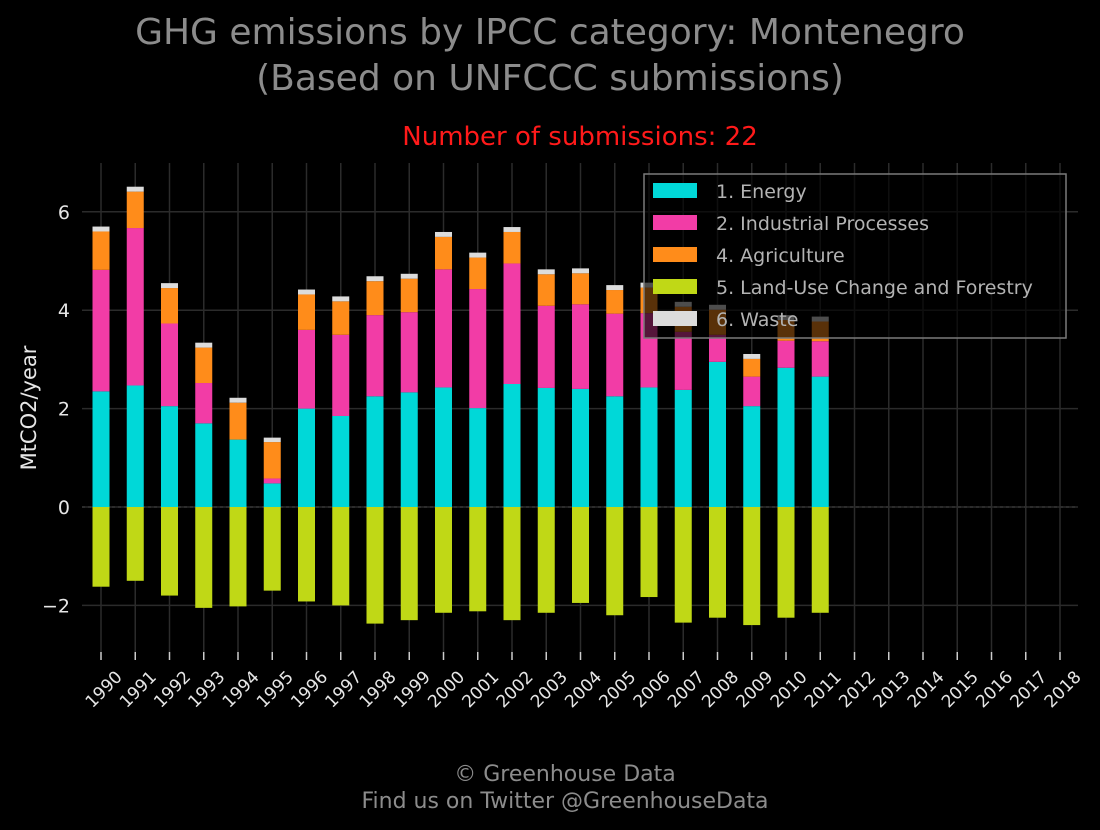 This screenshot has width=1100, height=830. Describe the element at coordinates (675, 318) in the screenshot. I see `legend-swatch-6-waste` at that location.